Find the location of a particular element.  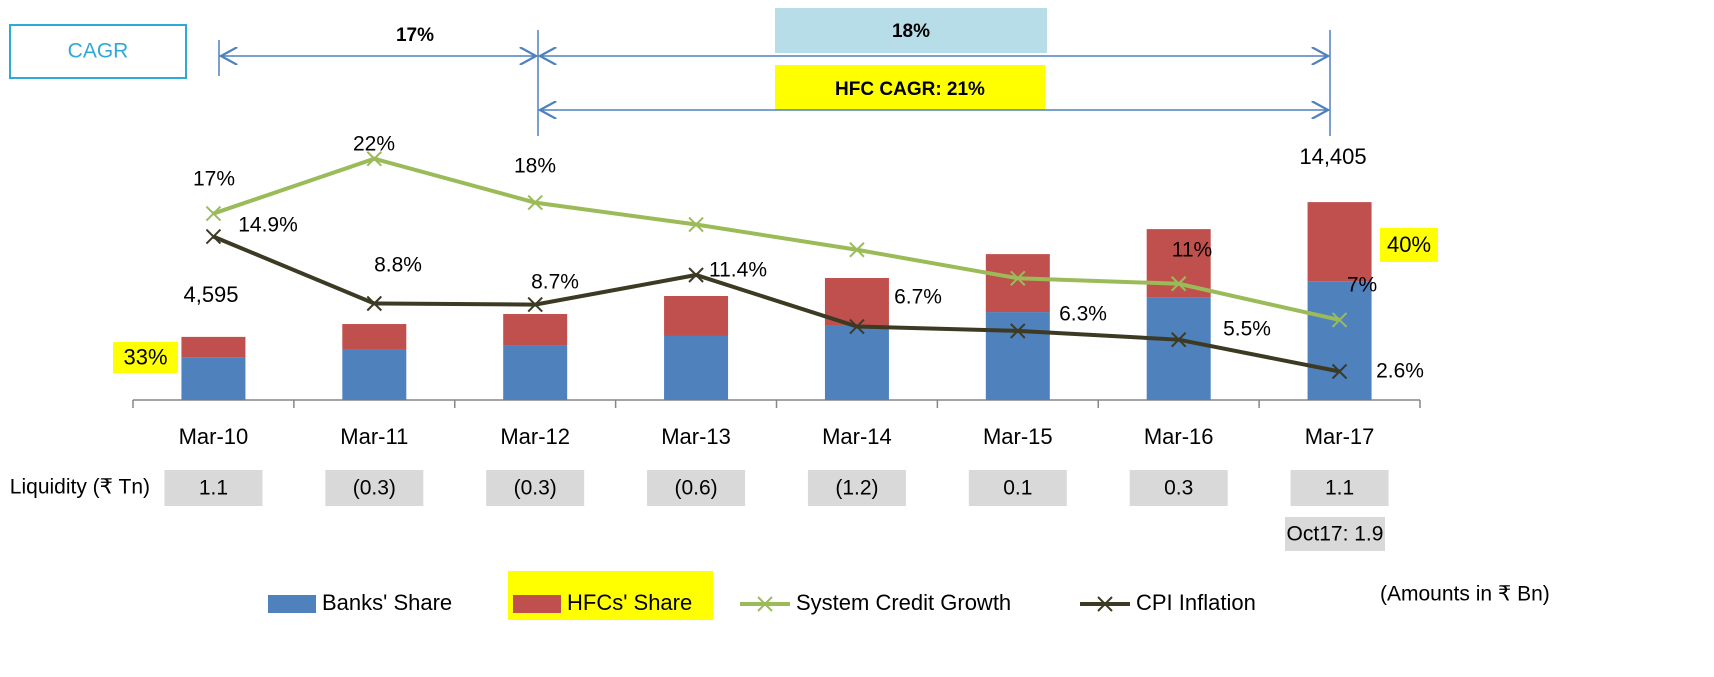

data-label: 8.7% is located at coordinates (555, 282).